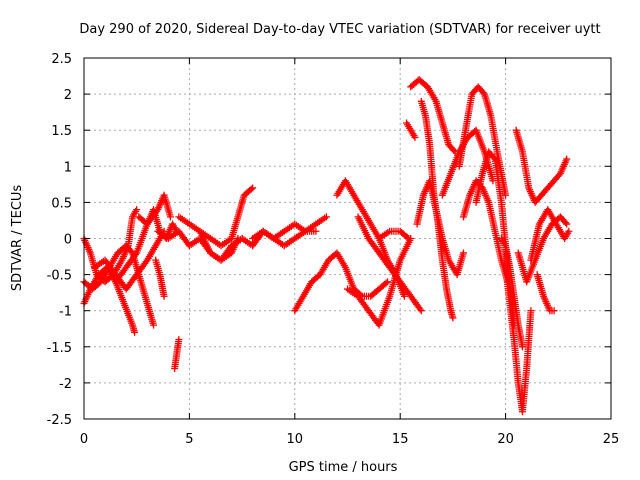 This screenshot has height=480, width=640. What do you see at coordinates (189, 439) in the screenshot?
I see `x-tick-label: 5` at bounding box center [189, 439].